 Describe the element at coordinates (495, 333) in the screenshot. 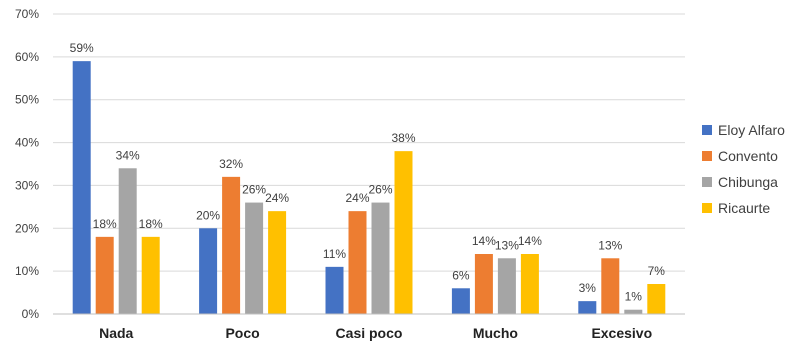

I see `x-category-label: Mucho` at that location.